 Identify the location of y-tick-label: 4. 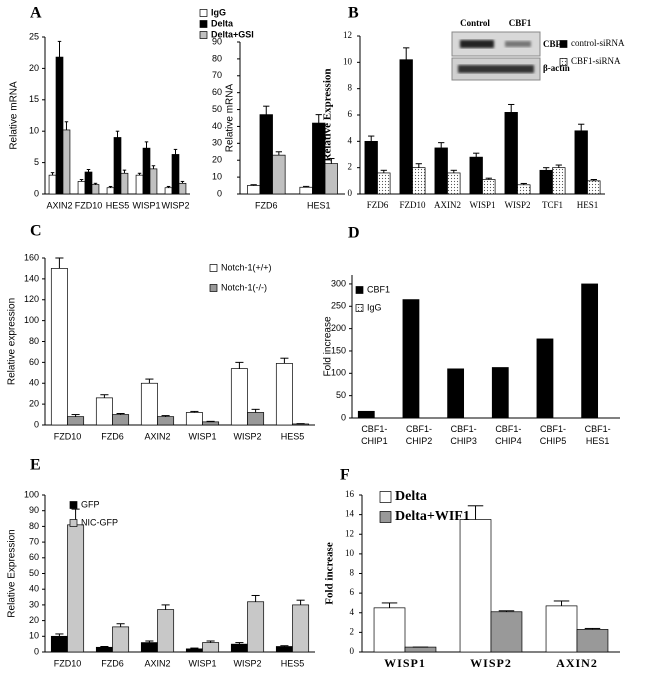
(352, 612).